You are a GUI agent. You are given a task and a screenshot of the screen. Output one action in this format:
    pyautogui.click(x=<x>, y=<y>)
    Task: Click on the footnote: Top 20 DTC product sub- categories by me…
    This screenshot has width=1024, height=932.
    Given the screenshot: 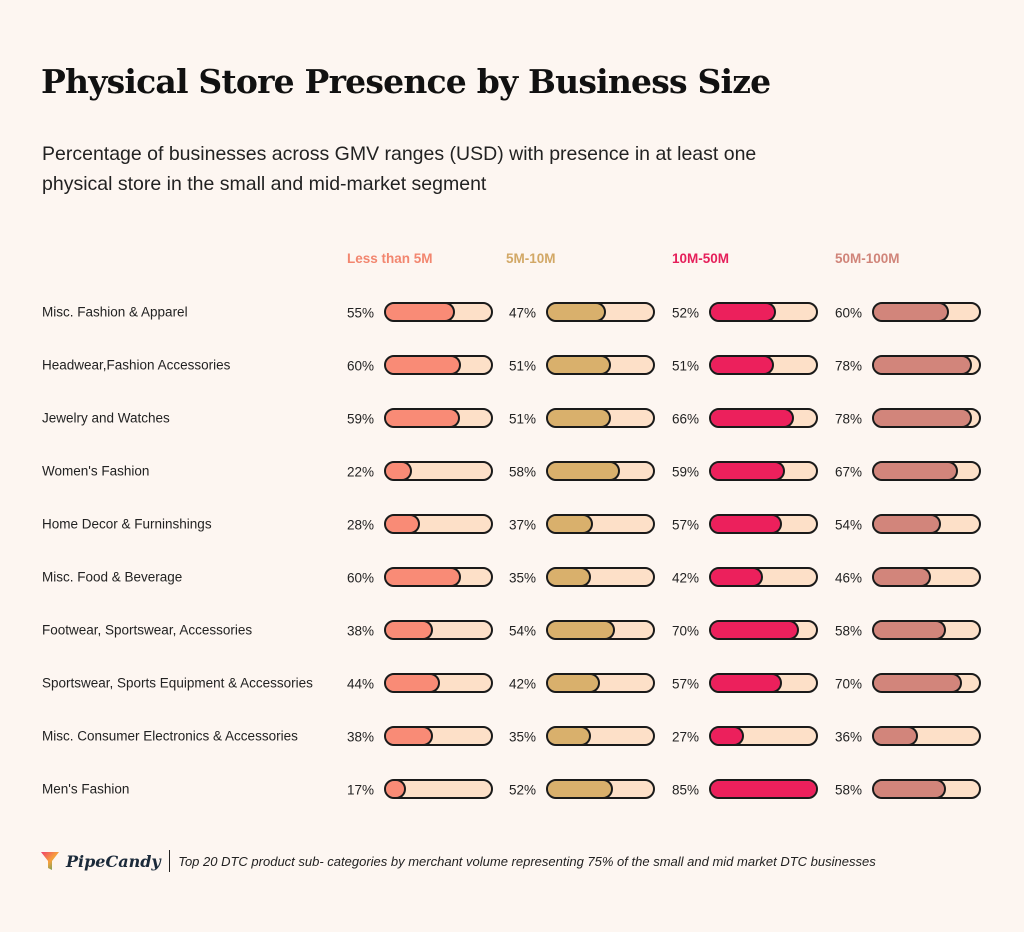 What is the action you would take?
    pyautogui.click(x=527, y=861)
    